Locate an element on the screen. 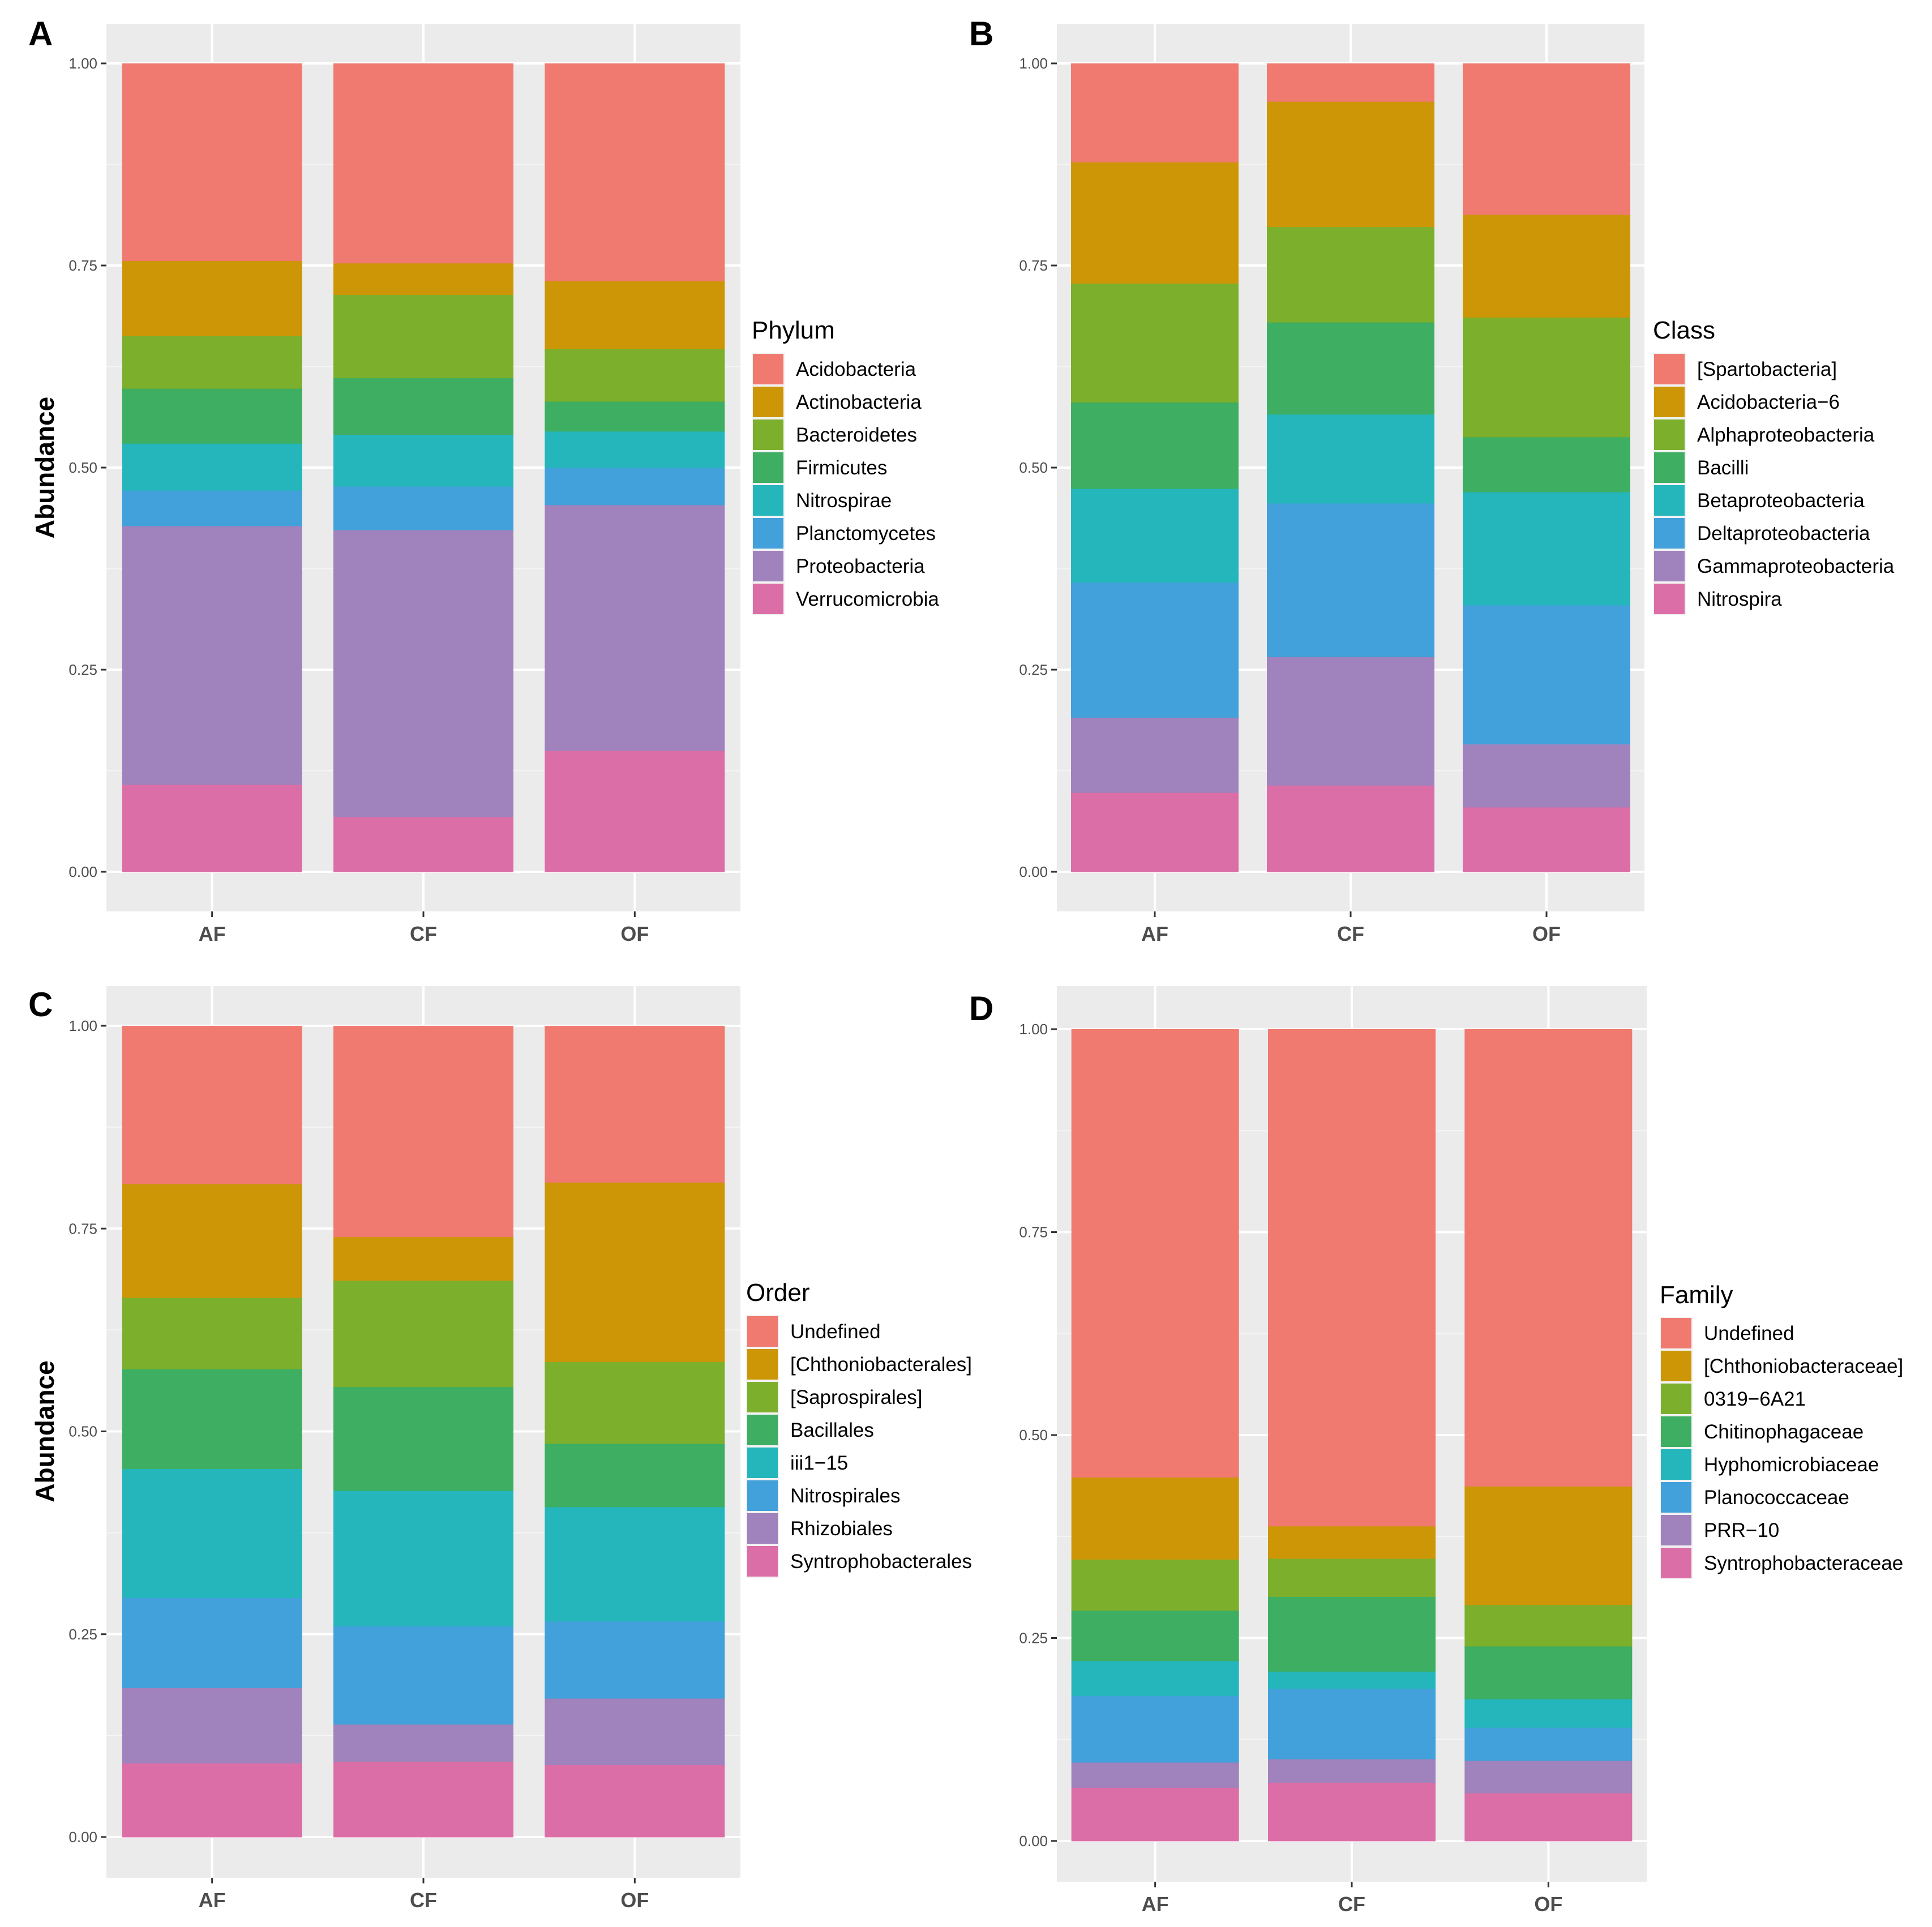  legend-label: Planctomycetes is located at coordinates (866, 534).